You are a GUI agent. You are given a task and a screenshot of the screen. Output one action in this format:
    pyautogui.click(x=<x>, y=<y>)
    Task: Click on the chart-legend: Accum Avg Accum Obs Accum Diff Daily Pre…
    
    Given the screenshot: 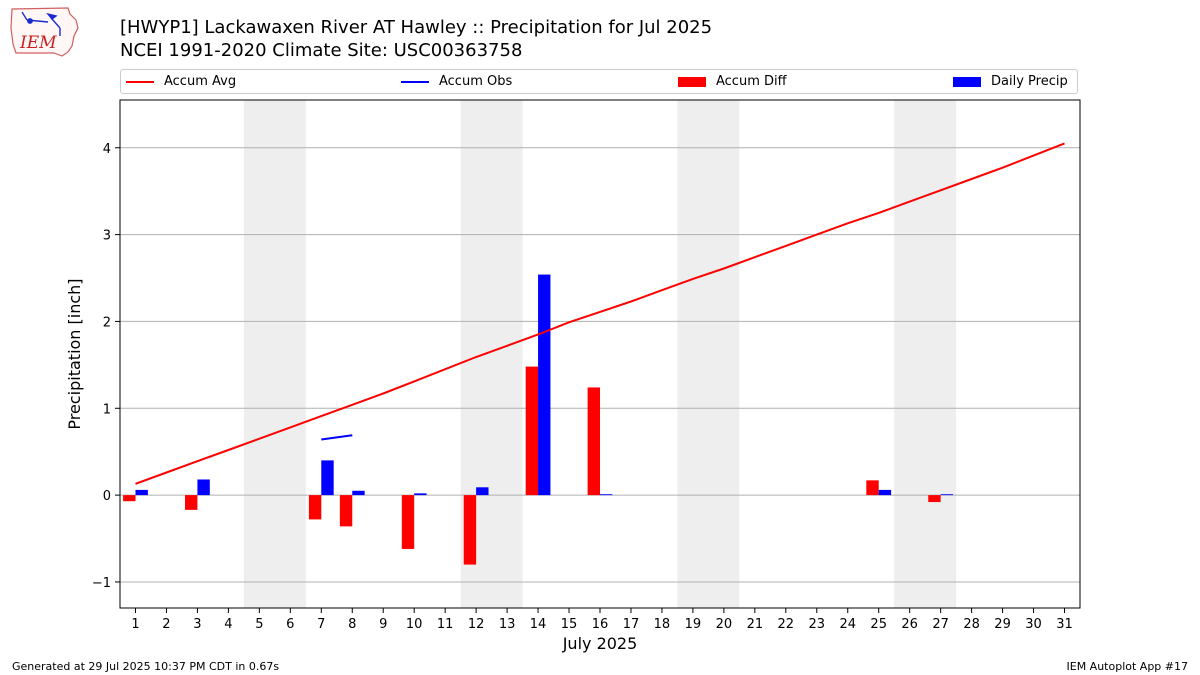 What is the action you would take?
    pyautogui.click(x=599, y=81)
    